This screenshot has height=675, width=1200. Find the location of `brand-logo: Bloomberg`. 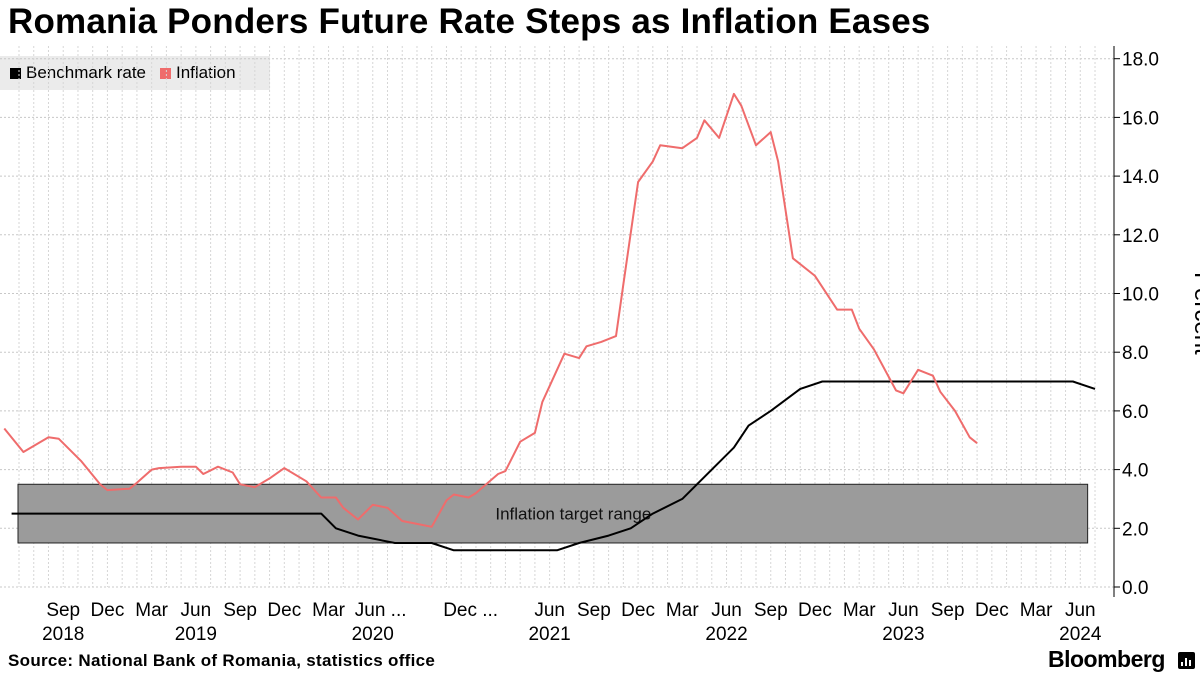

brand-logo: Bloomberg is located at coordinates (1106, 659).